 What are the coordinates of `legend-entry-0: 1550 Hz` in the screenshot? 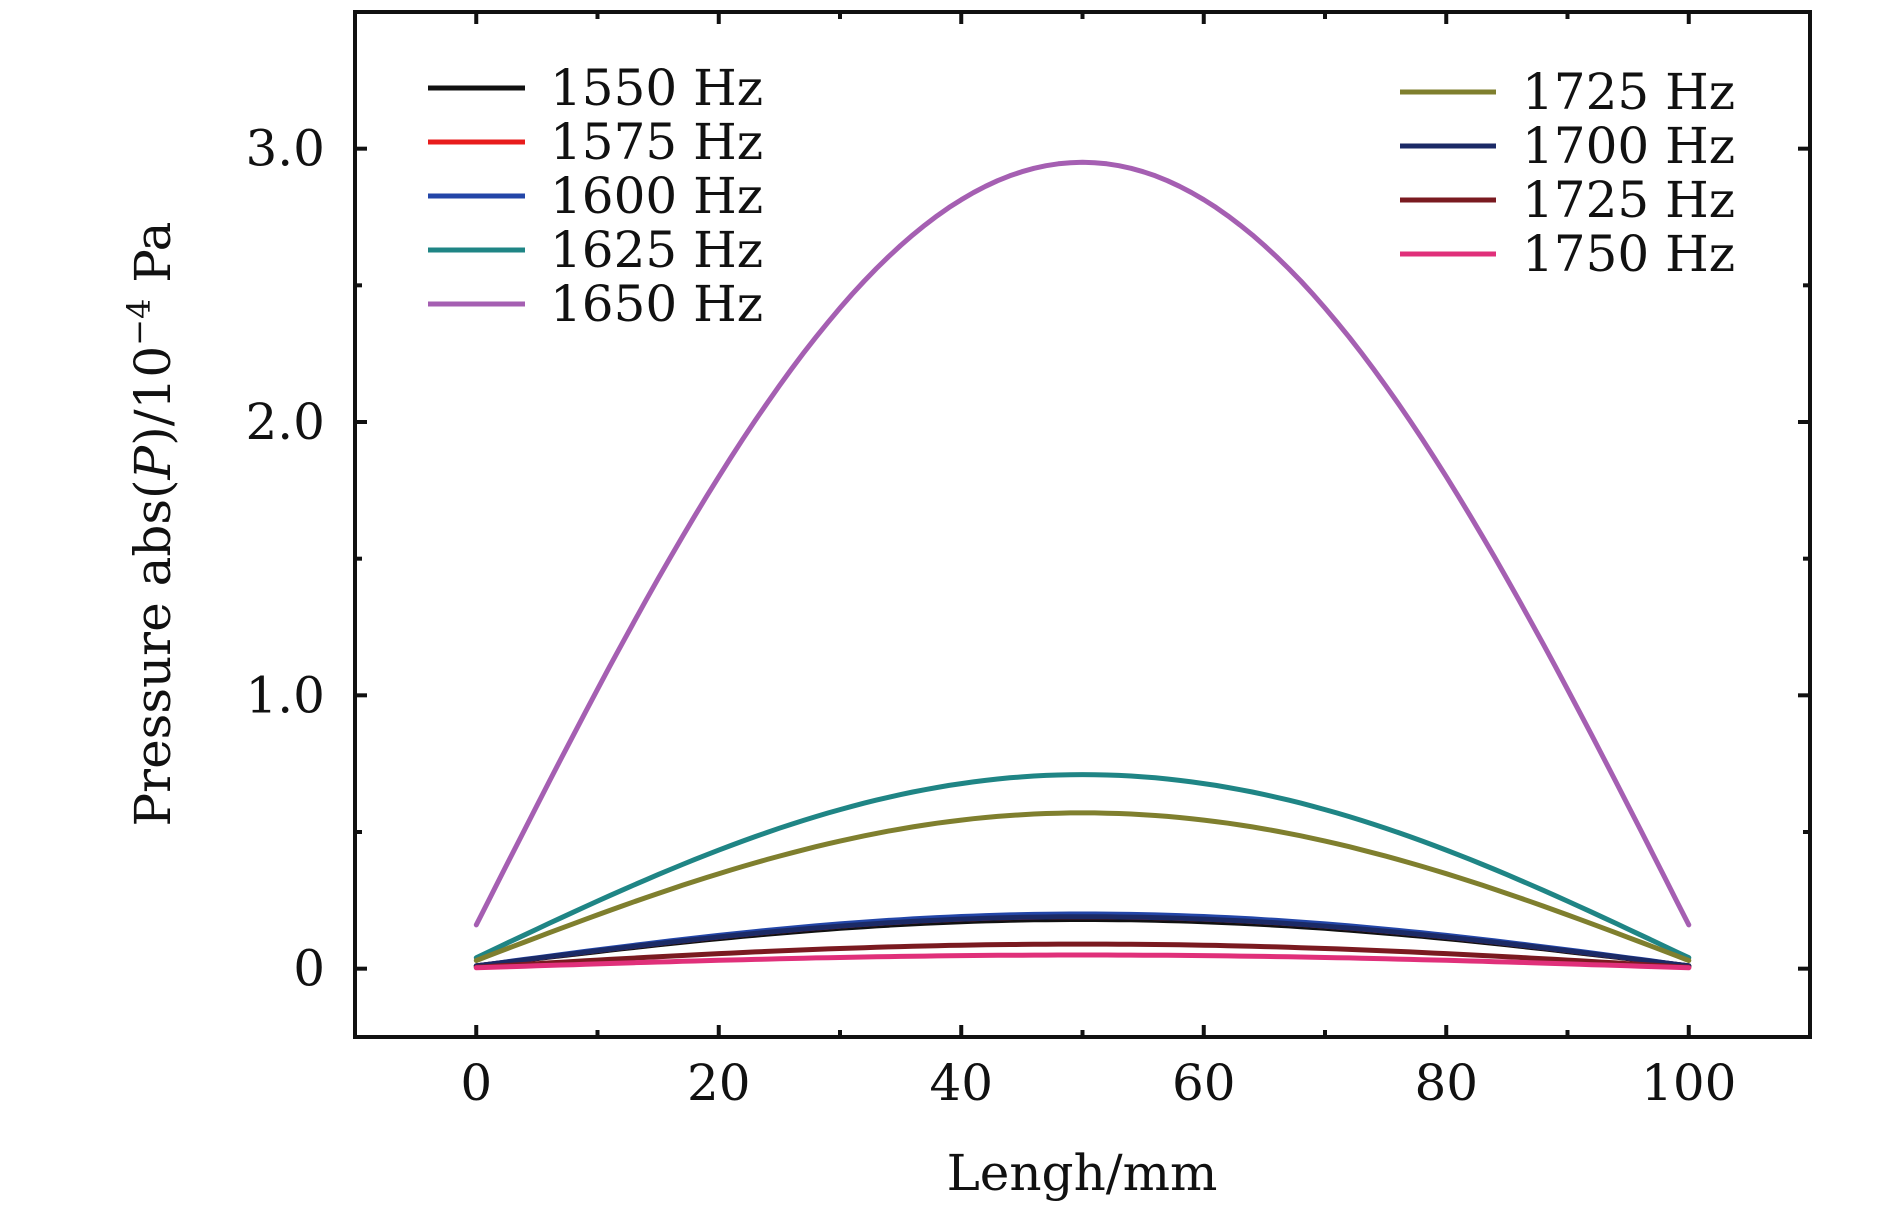 It's located at (595, 88).